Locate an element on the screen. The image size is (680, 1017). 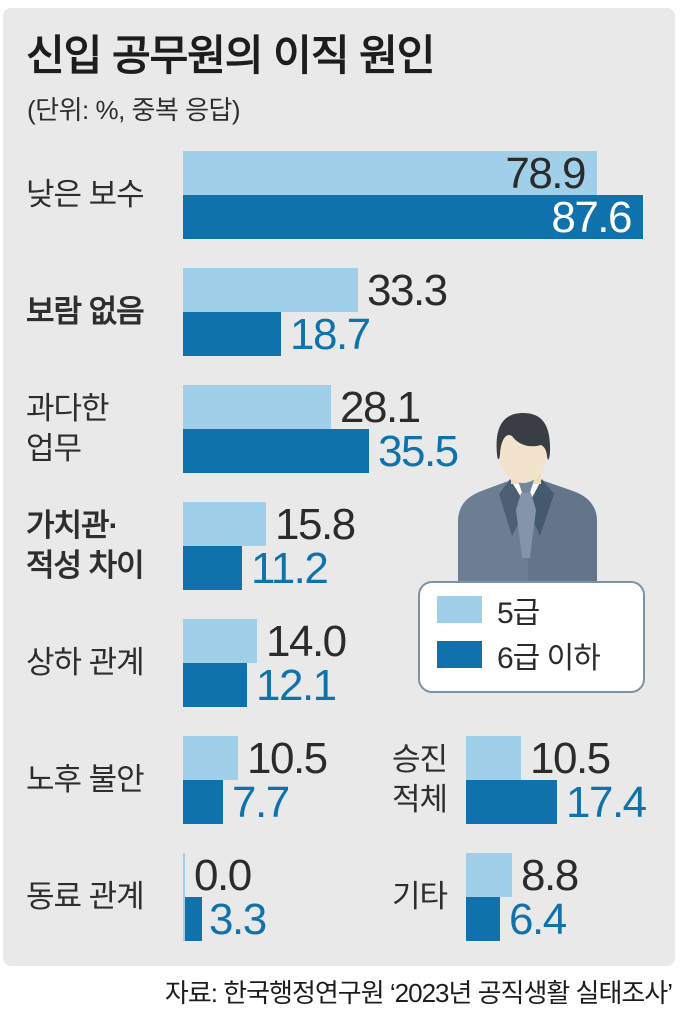
value-grade5: 33.3 is located at coordinates (407, 290).